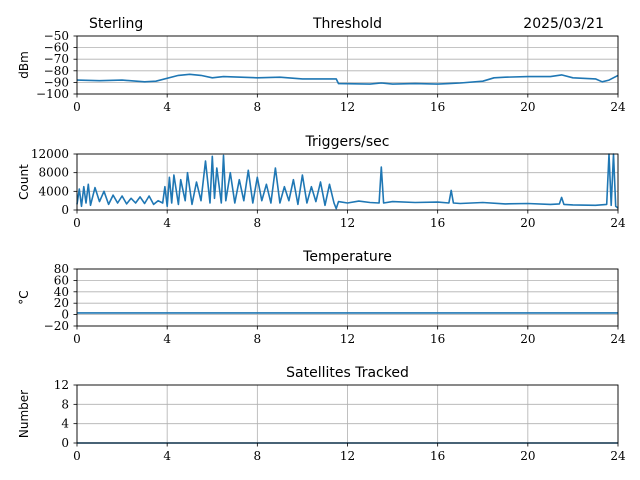  Describe the element at coordinates (563, 24) in the screenshot. I see `date-label: 2025/03/21` at that location.